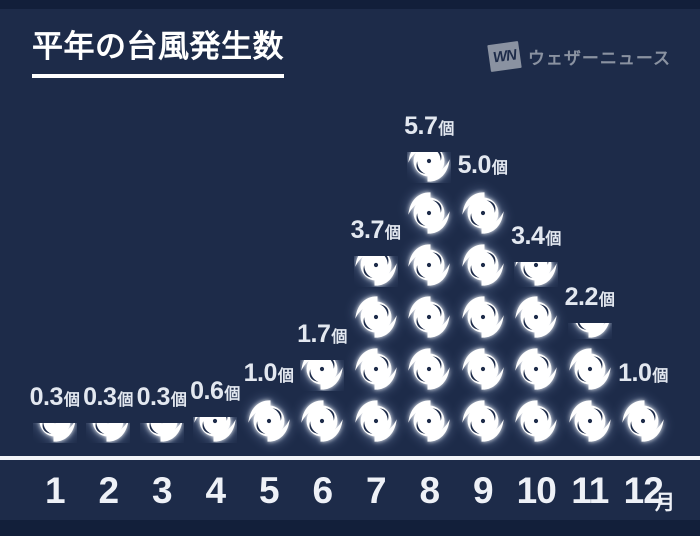  I want to click on weathernews-logo: WN ウェザーニュース, so click(579, 56).